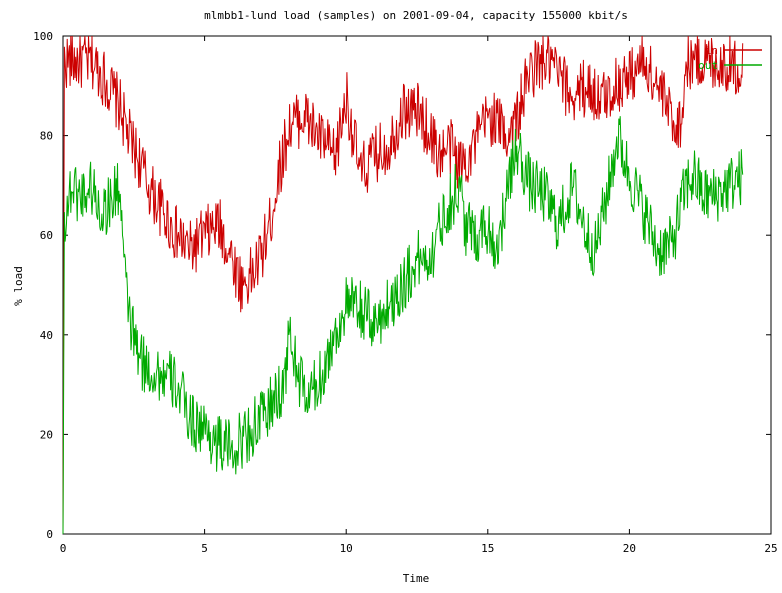 The width and height of the screenshot is (782, 593). Describe the element at coordinates (63, 548) in the screenshot. I see `x-tick-label: 0` at that location.